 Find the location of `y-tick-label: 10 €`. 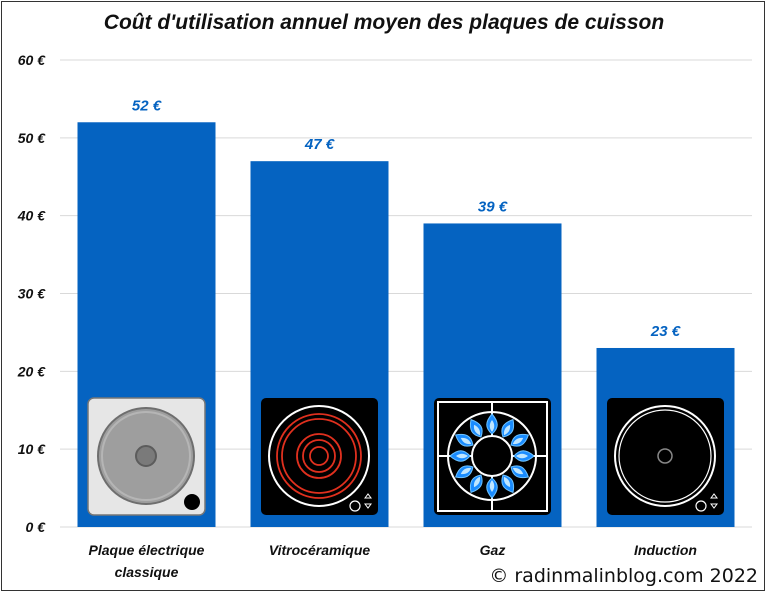

y-tick-label: 10 € is located at coordinates (32, 449).